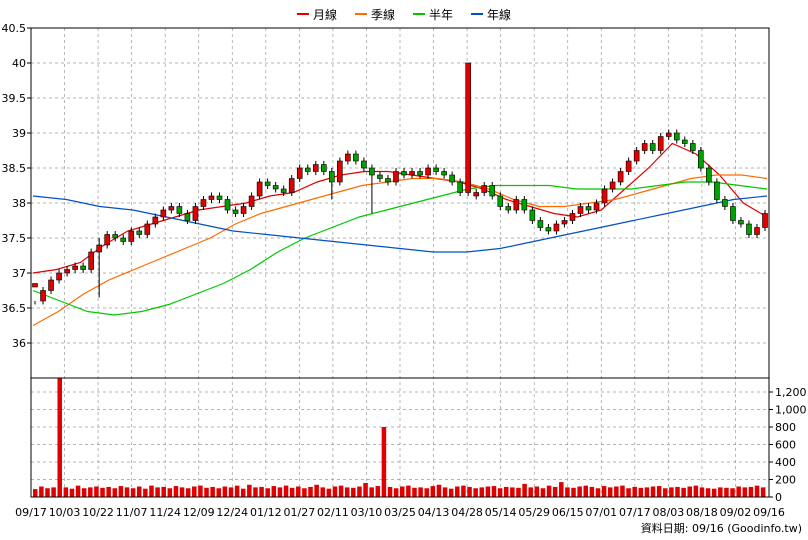  Describe the element at coordinates (14, 238) in the screenshot. I see `price-tick-label: 37.5` at that location.